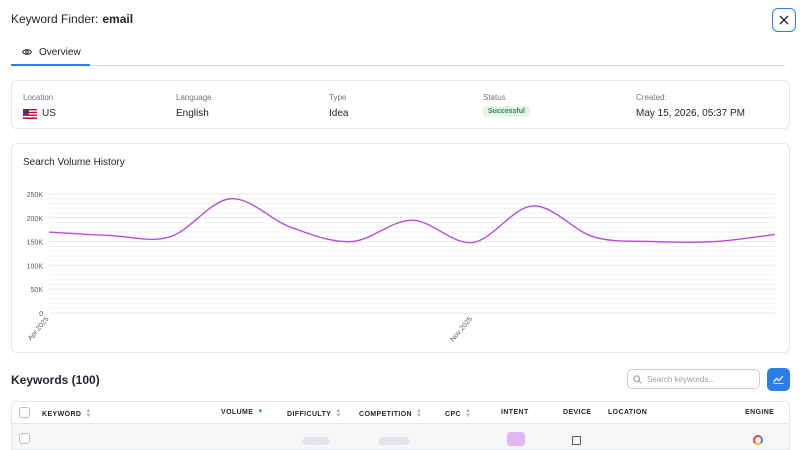  Describe the element at coordinates (576, 440) in the screenshot. I see `desktop-icon` at that location.